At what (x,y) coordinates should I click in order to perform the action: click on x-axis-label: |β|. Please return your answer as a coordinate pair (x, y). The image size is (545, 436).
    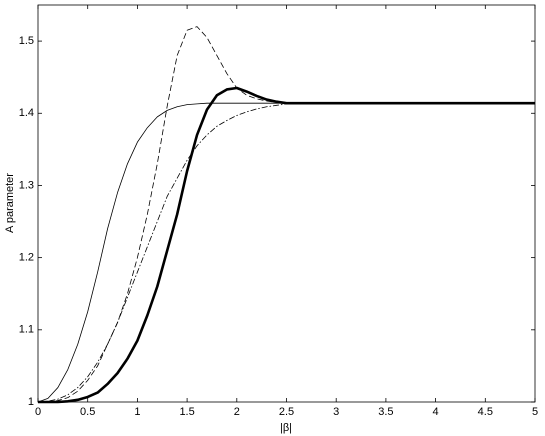
    Looking at the image, I should click on (286, 428).